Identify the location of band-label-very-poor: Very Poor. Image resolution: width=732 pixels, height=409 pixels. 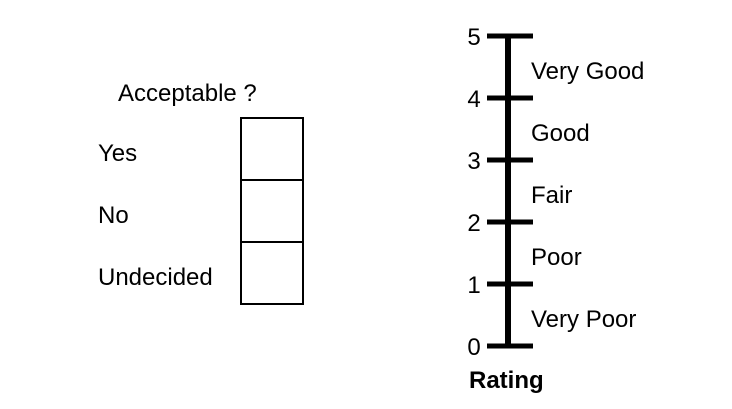
(583, 319).